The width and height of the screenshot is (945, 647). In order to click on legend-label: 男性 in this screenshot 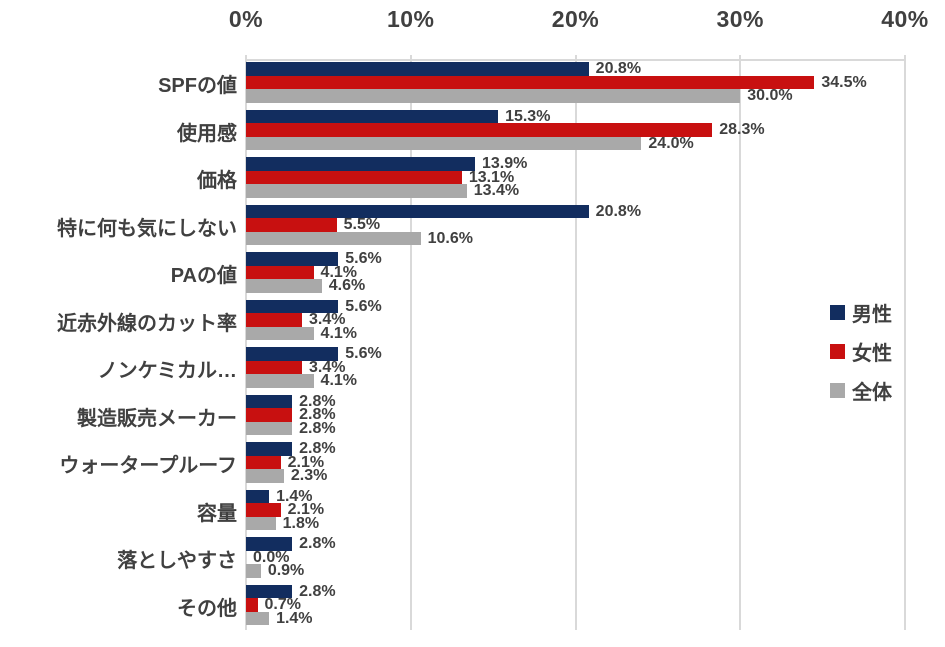, I will do `click(872, 315)`.